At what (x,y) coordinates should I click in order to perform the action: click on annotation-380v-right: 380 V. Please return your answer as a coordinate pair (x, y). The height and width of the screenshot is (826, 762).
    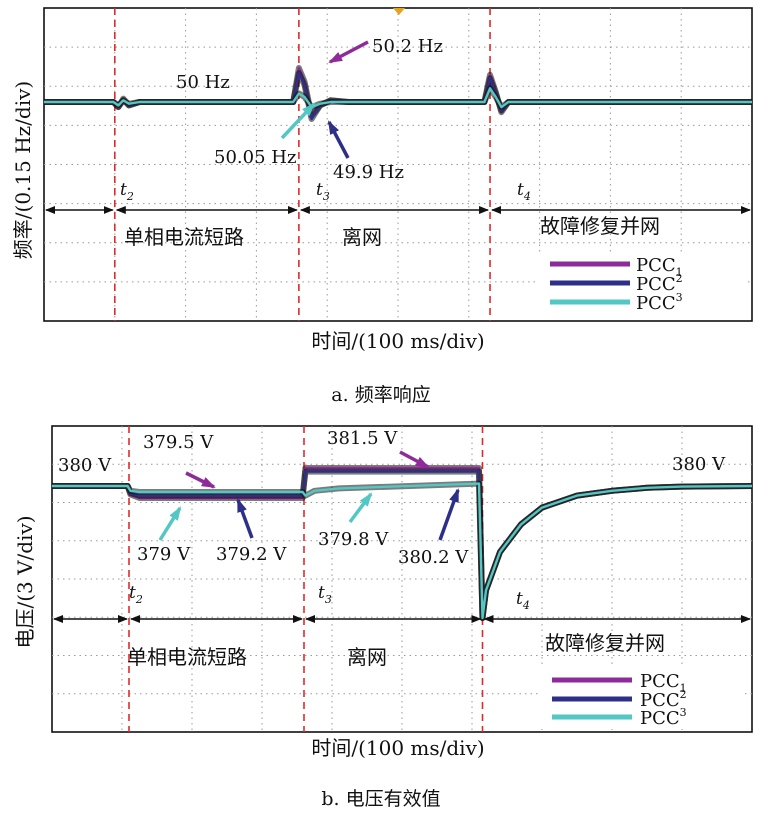
    Looking at the image, I should click on (699, 464).